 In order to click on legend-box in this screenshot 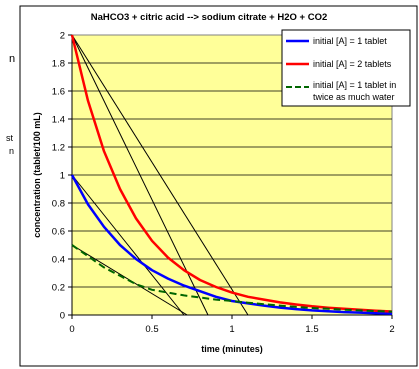, I will do `click(346, 68)`.